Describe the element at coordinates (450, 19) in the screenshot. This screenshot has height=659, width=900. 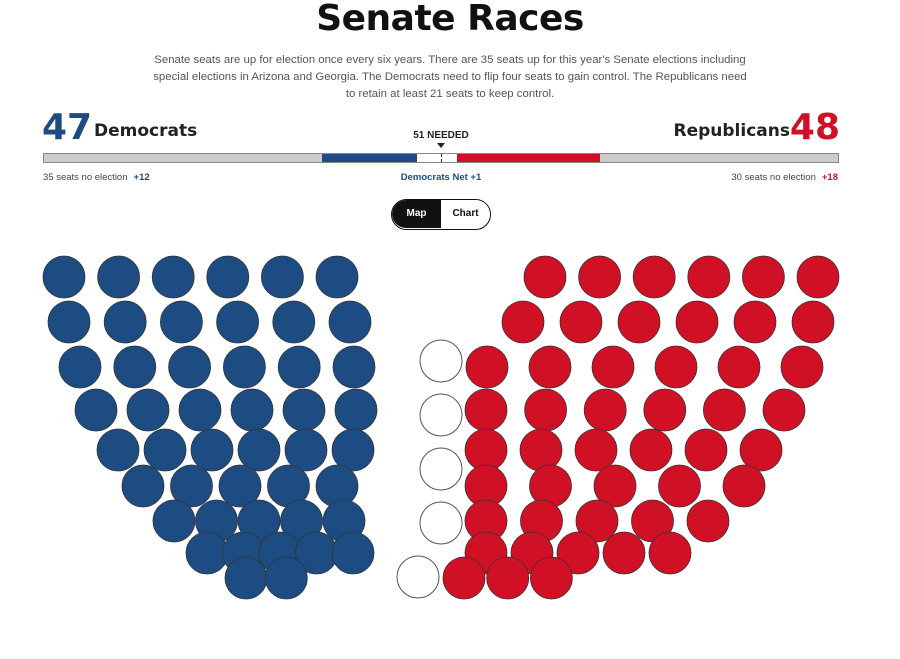
I see `page-title: Senate Races` at that location.